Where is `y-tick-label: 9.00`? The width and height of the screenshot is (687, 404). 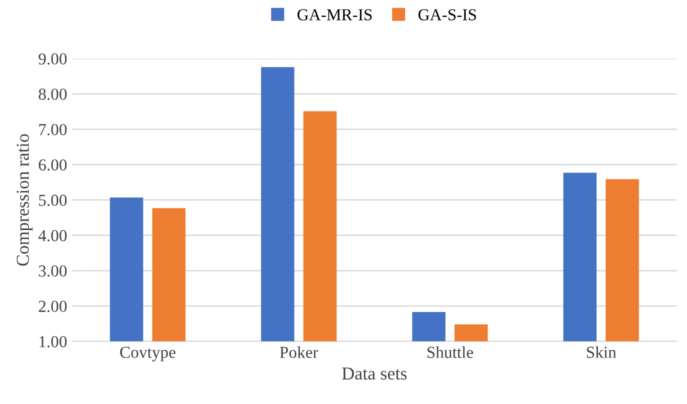 y-tick-label: 9.00 is located at coordinates (52, 59).